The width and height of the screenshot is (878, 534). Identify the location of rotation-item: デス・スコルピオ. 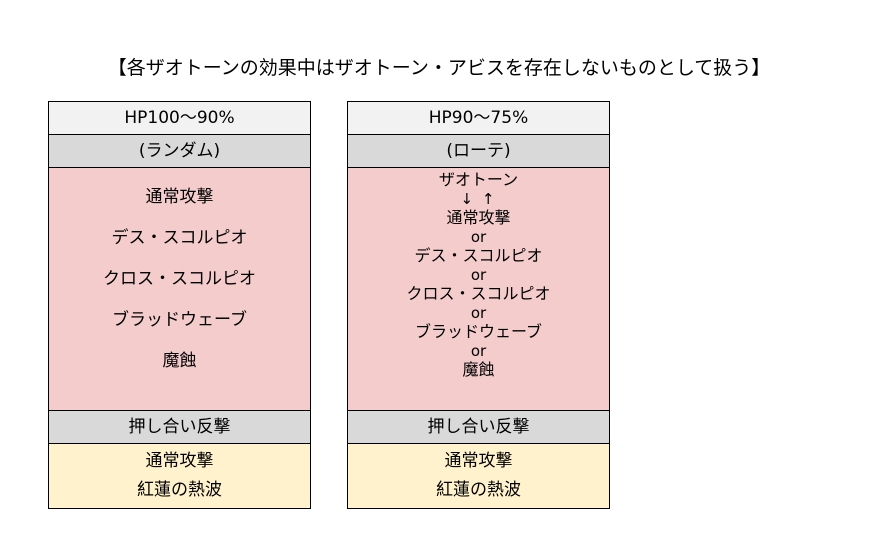
(478, 255).